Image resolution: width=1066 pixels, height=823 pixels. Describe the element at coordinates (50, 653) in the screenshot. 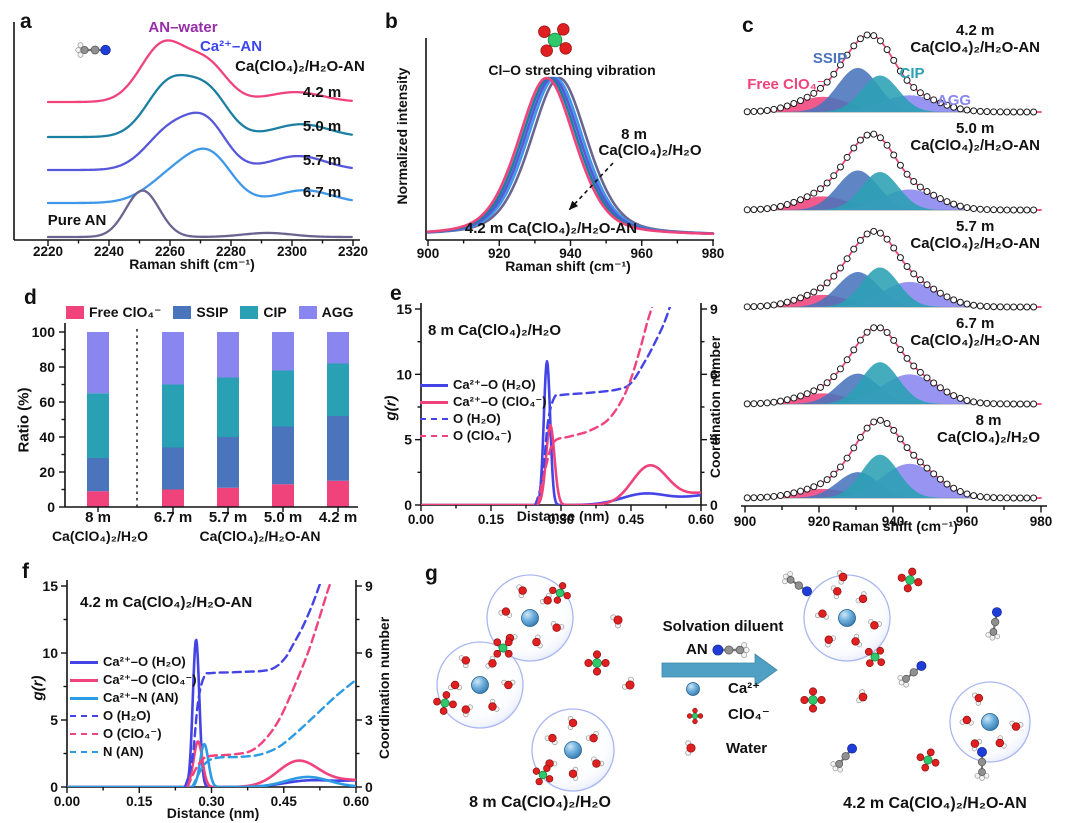

I see `svg-text: 10` at that location.